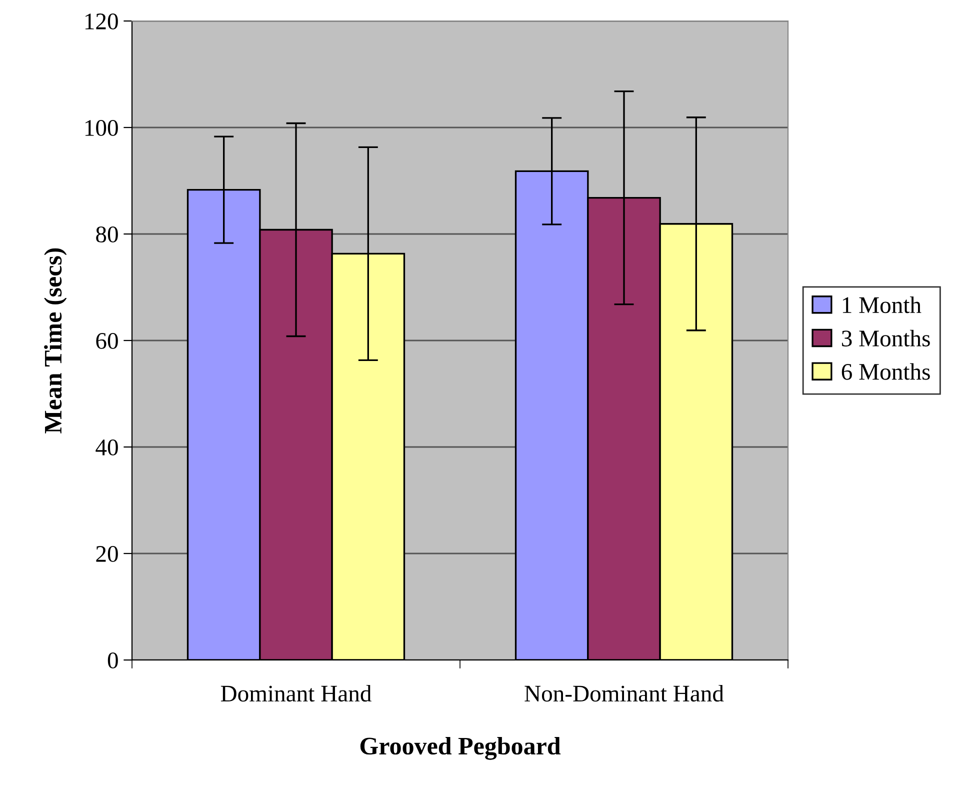 The width and height of the screenshot is (966, 785). Describe the element at coordinates (101, 21) in the screenshot. I see `y-tick-label: 120` at that location.